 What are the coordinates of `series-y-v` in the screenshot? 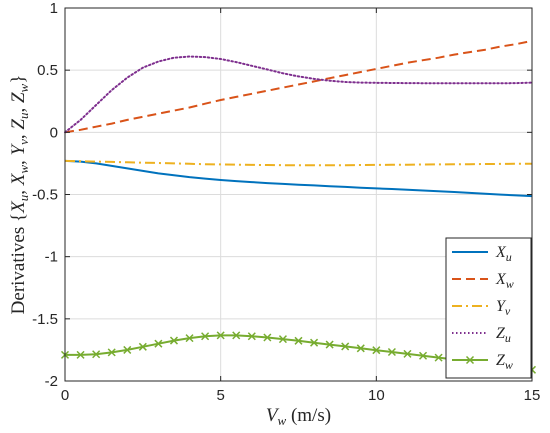 It's located at (298, 163).